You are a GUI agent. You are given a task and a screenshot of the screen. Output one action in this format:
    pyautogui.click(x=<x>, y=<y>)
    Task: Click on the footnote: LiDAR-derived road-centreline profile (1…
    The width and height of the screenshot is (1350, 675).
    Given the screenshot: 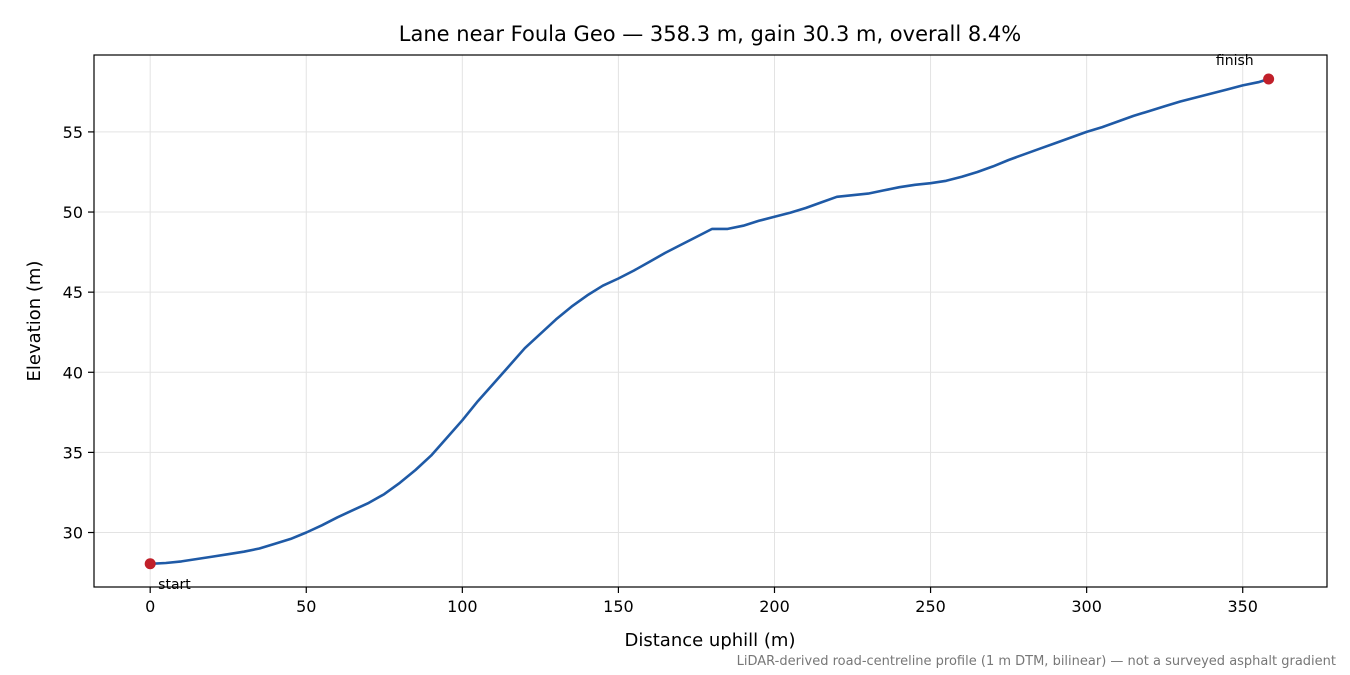 What is the action you would take?
    pyautogui.click(x=1036, y=661)
    